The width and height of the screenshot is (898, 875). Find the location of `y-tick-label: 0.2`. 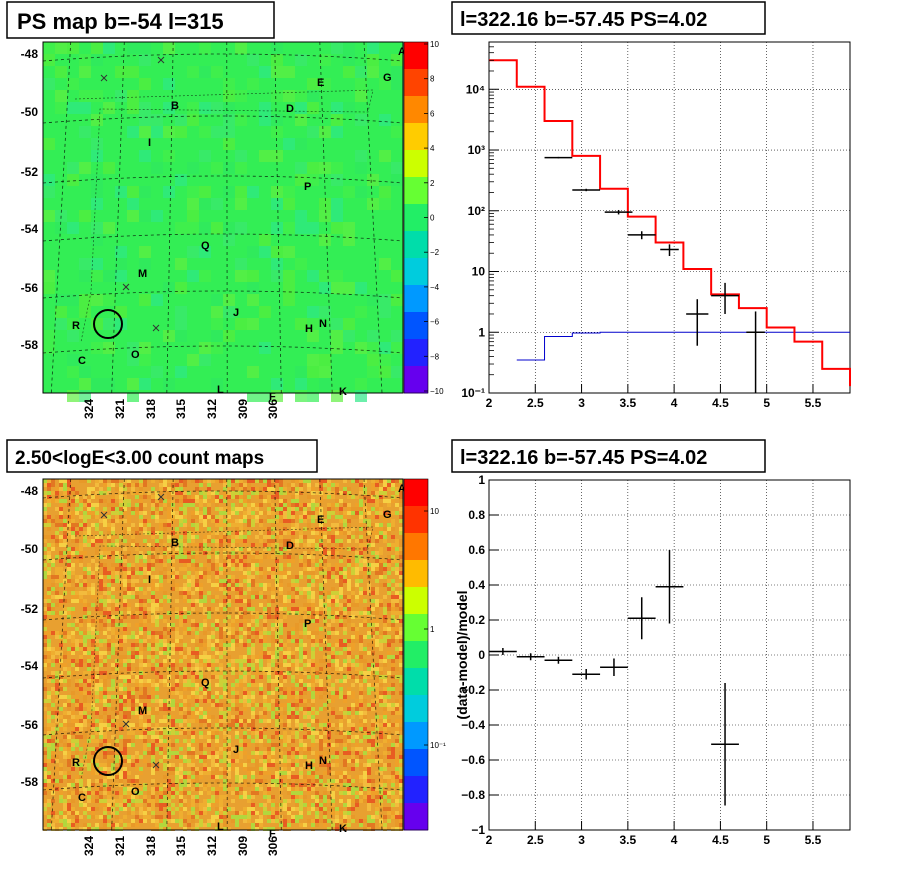

y-tick-label: 0.2 is located at coordinates (476, 620).